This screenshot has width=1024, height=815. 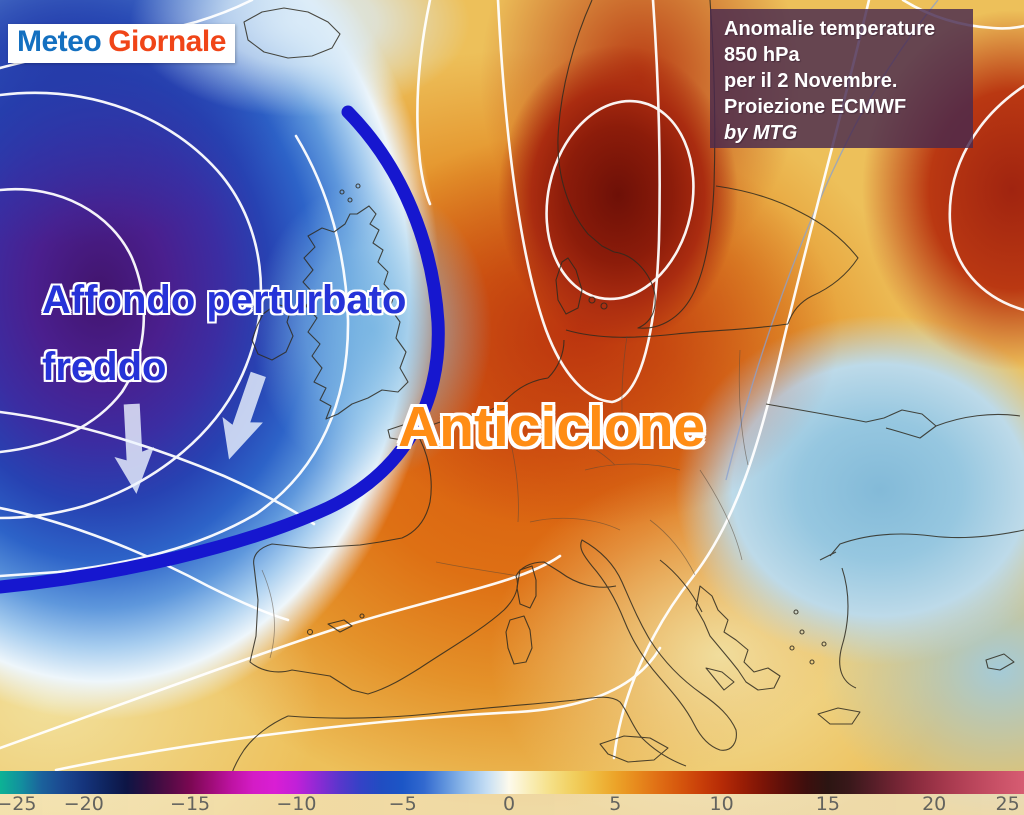 I want to click on colorbar-tick: 10, so click(x=721, y=804).